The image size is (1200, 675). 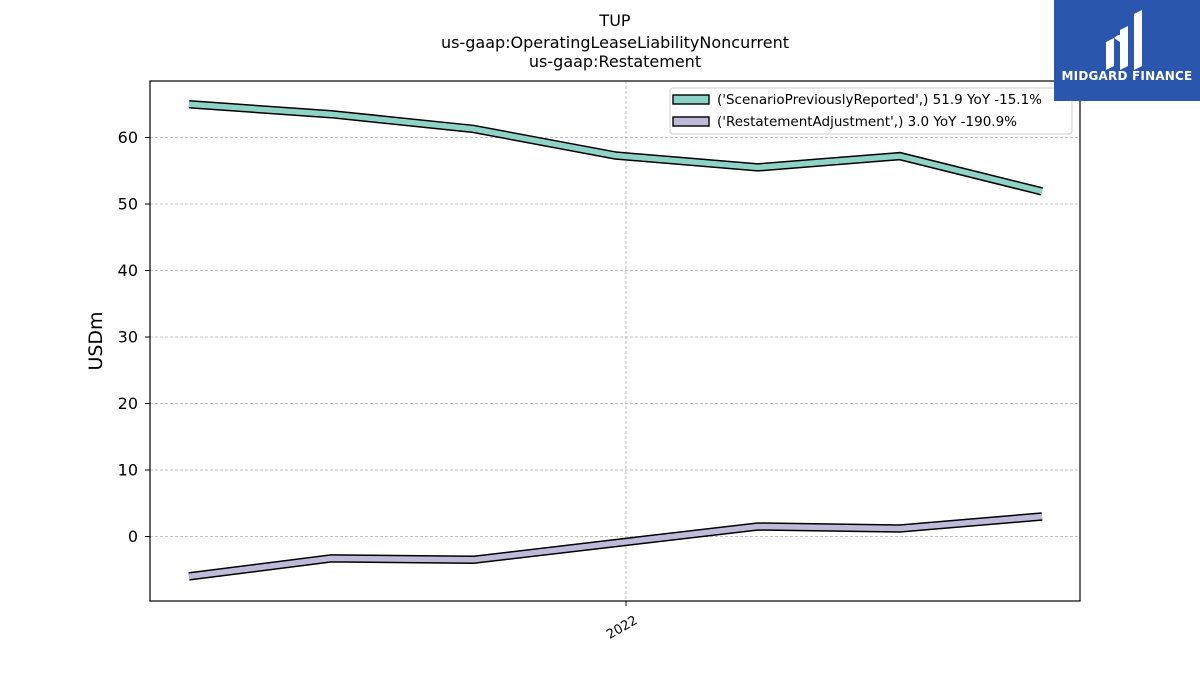 What do you see at coordinates (128, 270) in the screenshot?
I see `y-tick-label: 40` at bounding box center [128, 270].